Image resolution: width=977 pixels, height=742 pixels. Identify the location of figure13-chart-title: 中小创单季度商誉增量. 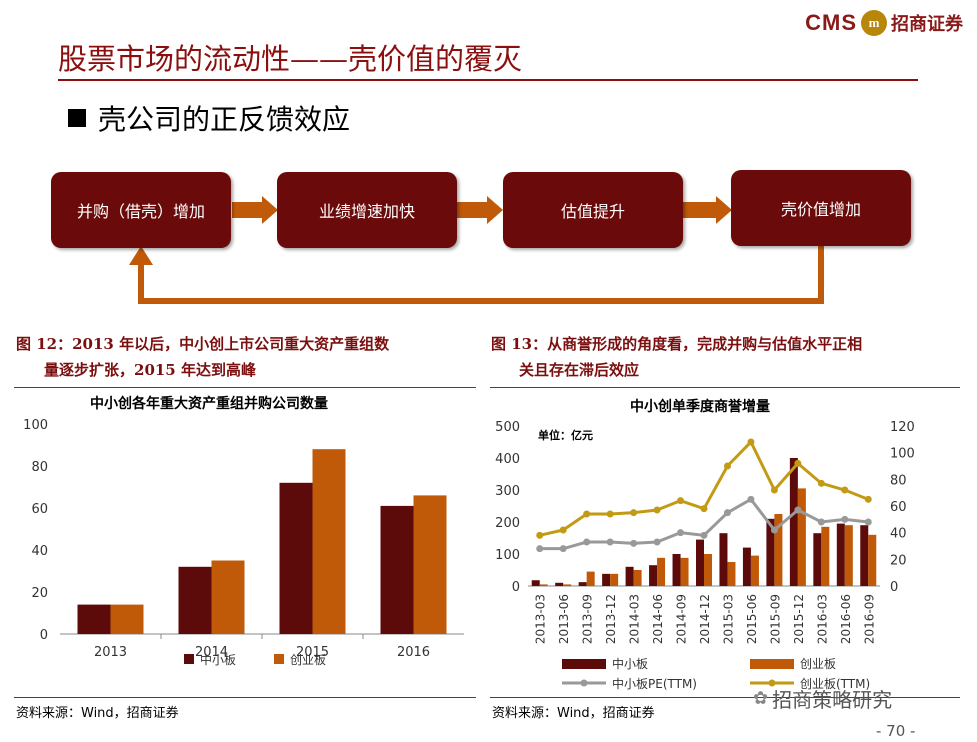
(700, 407).